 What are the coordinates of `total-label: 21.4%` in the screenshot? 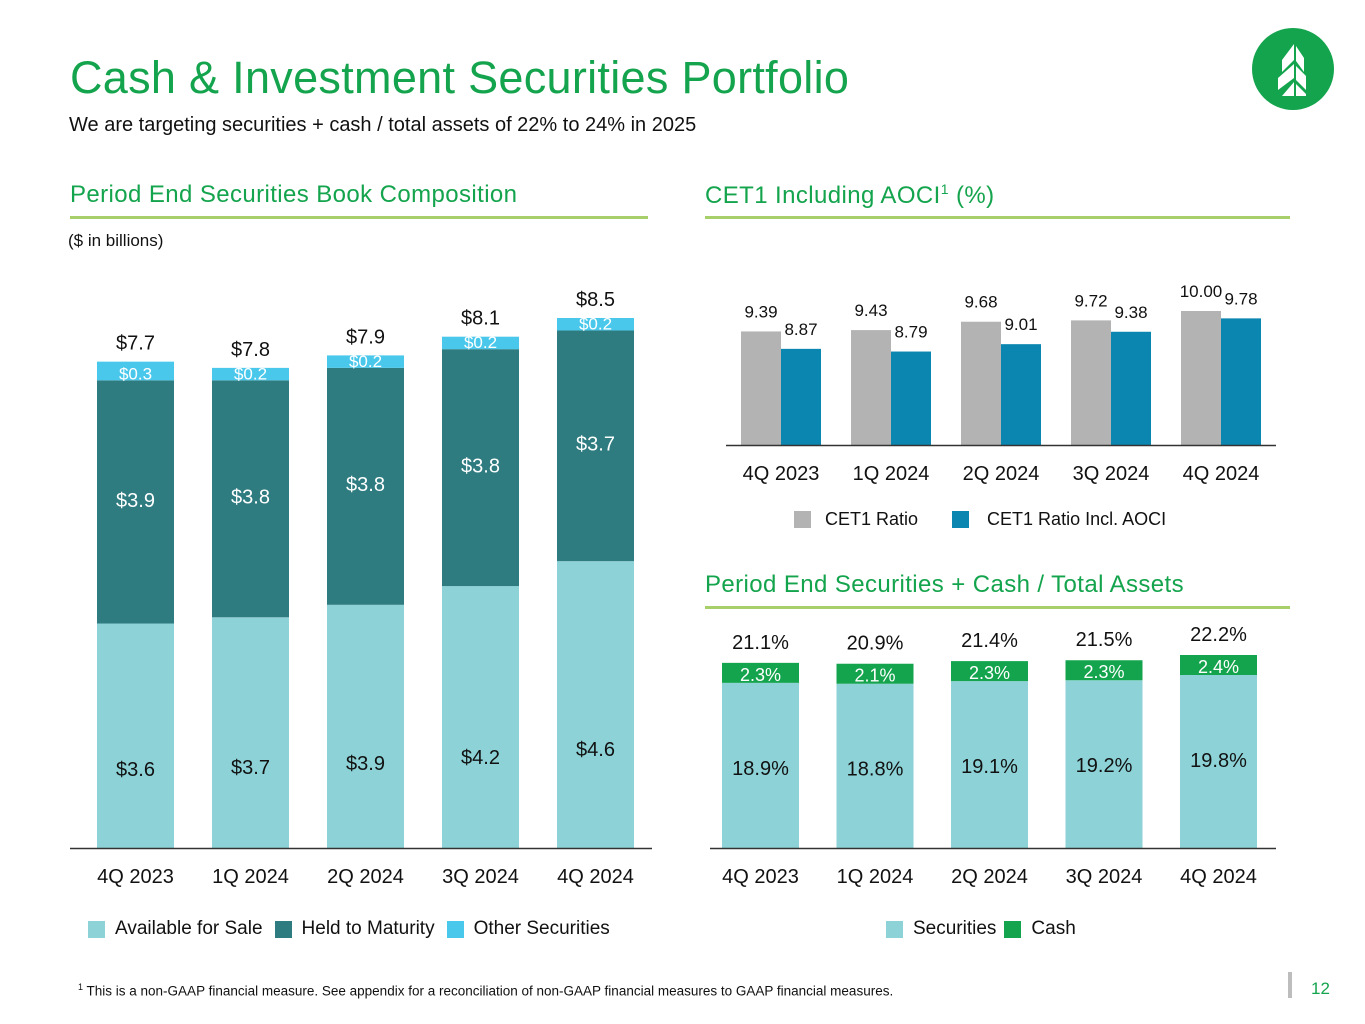 It's located at (989, 641).